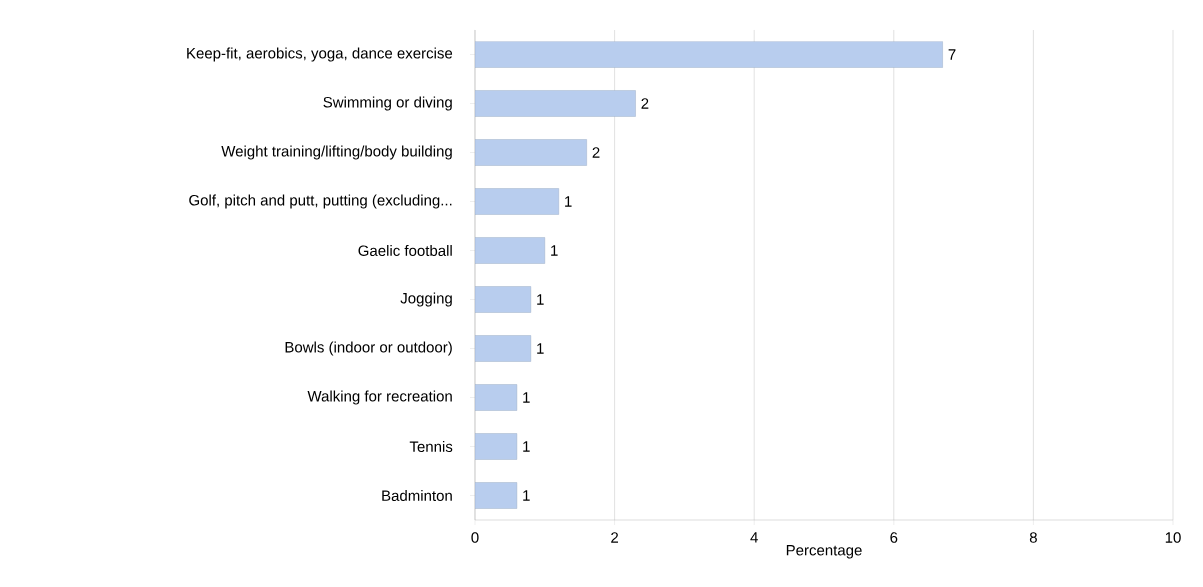  Describe the element at coordinates (405, 250) in the screenshot. I see `y-tick-label: Gaelic football` at that location.